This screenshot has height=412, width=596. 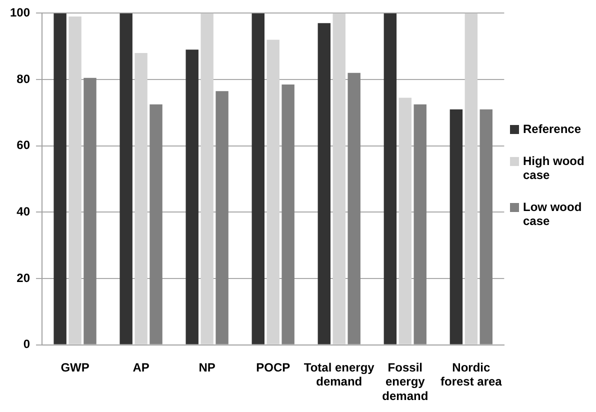 I want to click on legend-label: Reference, so click(x=552, y=129).